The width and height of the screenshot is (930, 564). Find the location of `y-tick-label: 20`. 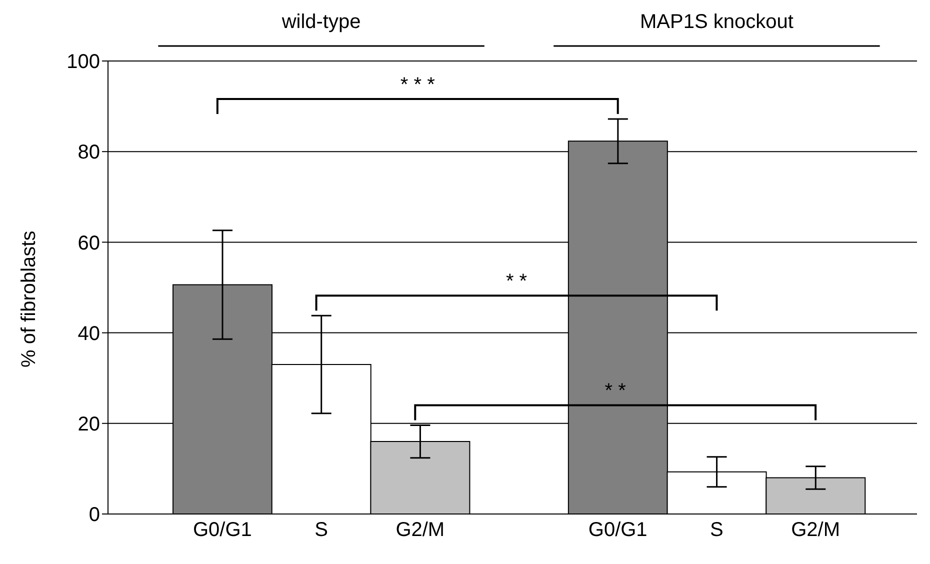

y-tick-label: 20 is located at coordinates (89, 425).